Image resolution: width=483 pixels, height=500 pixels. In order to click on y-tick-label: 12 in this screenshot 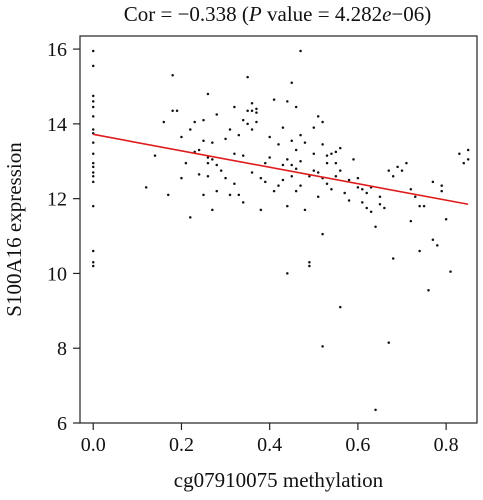, I will do `click(57, 200)`.